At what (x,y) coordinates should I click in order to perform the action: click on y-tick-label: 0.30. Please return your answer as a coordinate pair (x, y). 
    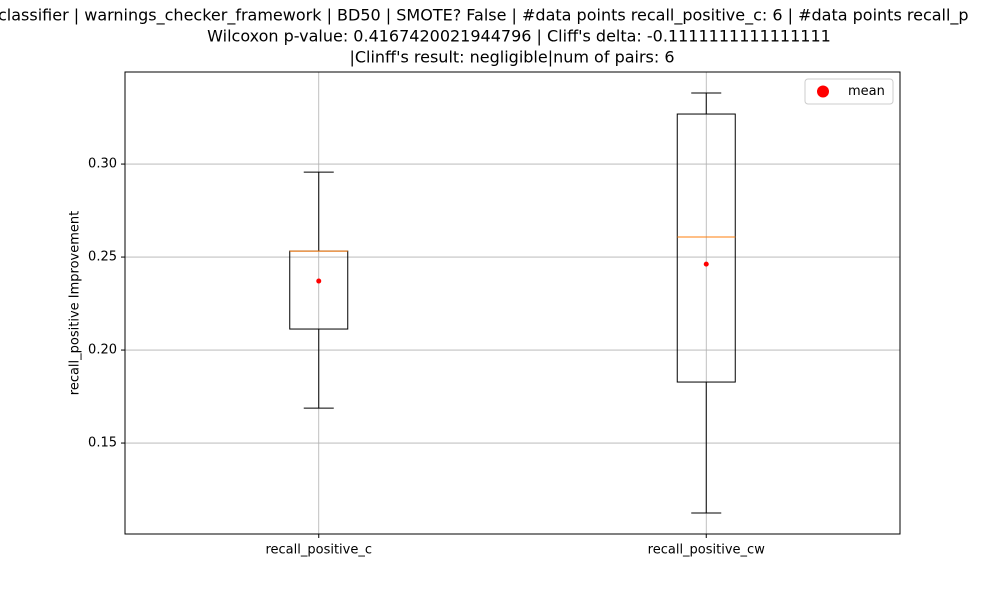
    Looking at the image, I should click on (102, 164).